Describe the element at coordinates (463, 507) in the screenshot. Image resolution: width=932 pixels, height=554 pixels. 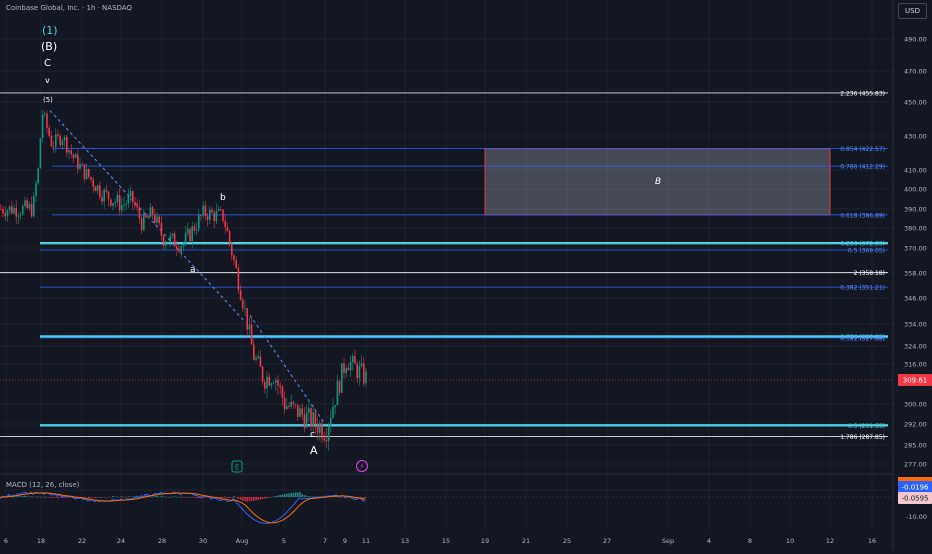
I see `macd-pane: -10.00` at that location.